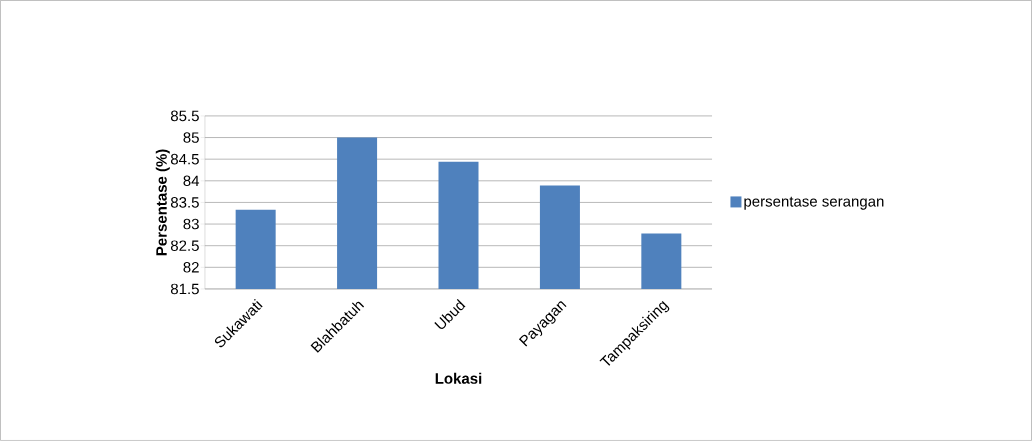  Describe the element at coordinates (184, 246) in the screenshot. I see `y-tick-label: 82.5` at that location.